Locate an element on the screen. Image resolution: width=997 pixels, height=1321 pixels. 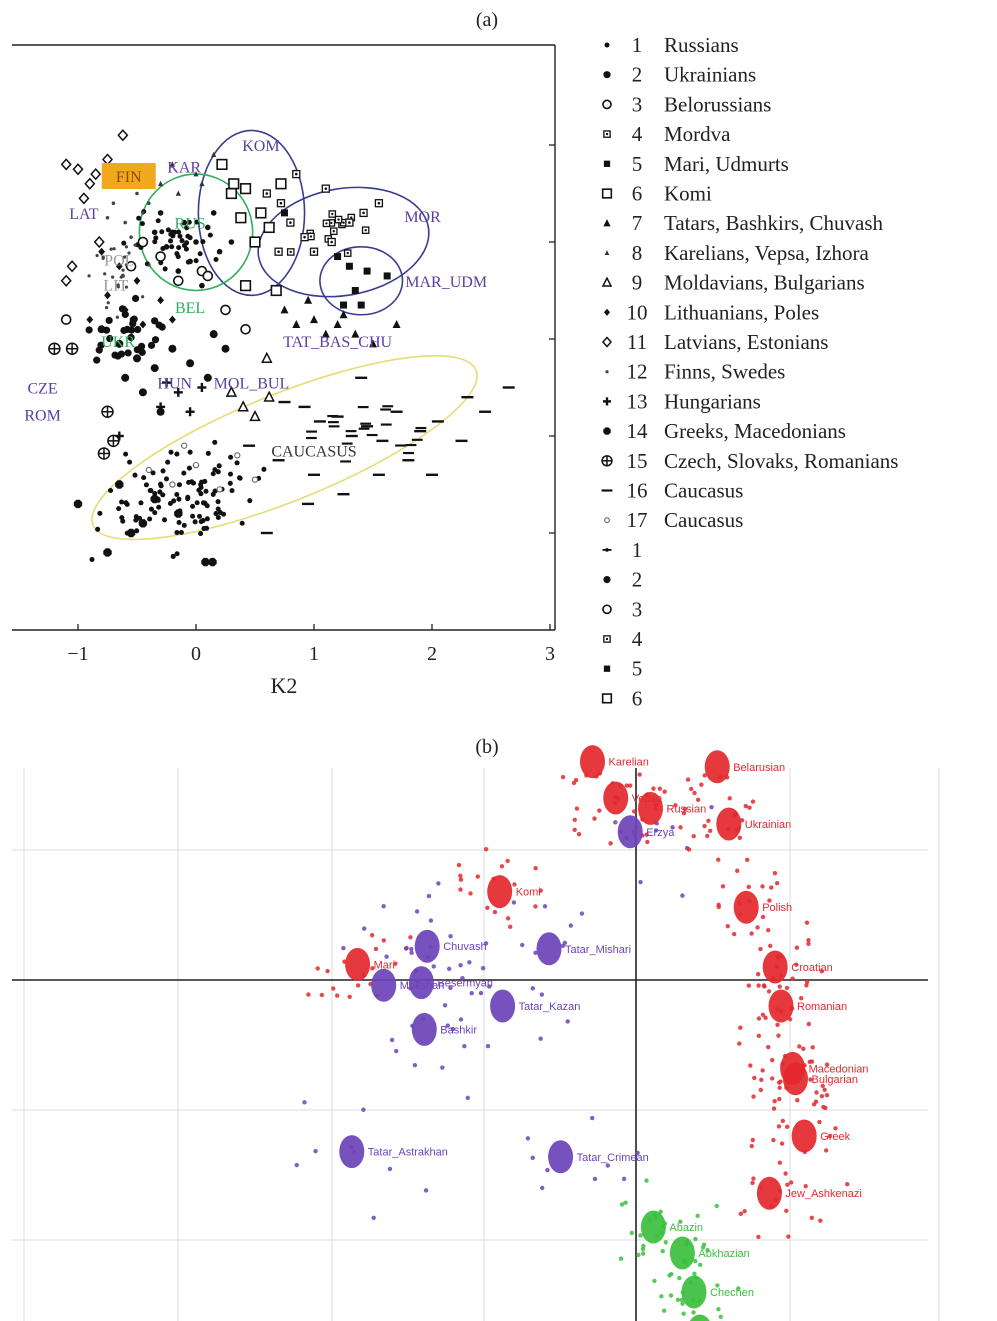
legend-number: 2 is located at coordinates (637, 75).